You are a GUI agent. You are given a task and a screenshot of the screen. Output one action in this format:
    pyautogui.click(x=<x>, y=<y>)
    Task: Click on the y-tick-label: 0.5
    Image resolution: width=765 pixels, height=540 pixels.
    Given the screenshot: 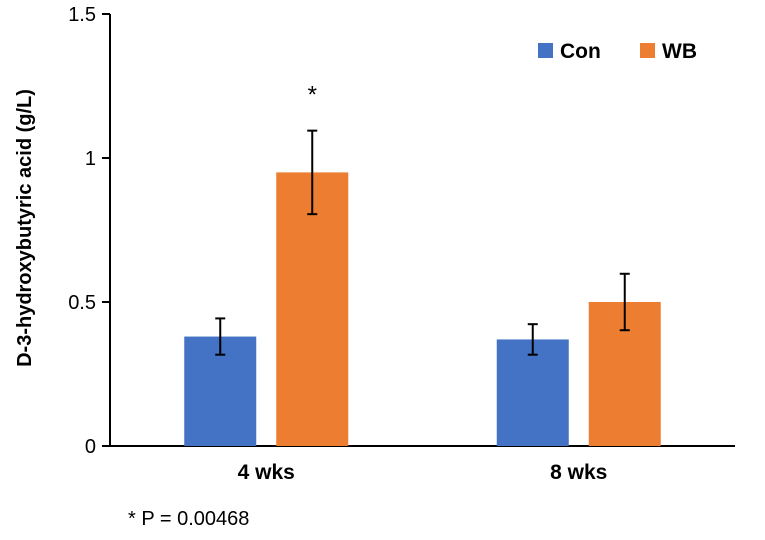 What is the action you would take?
    pyautogui.click(x=82, y=303)
    